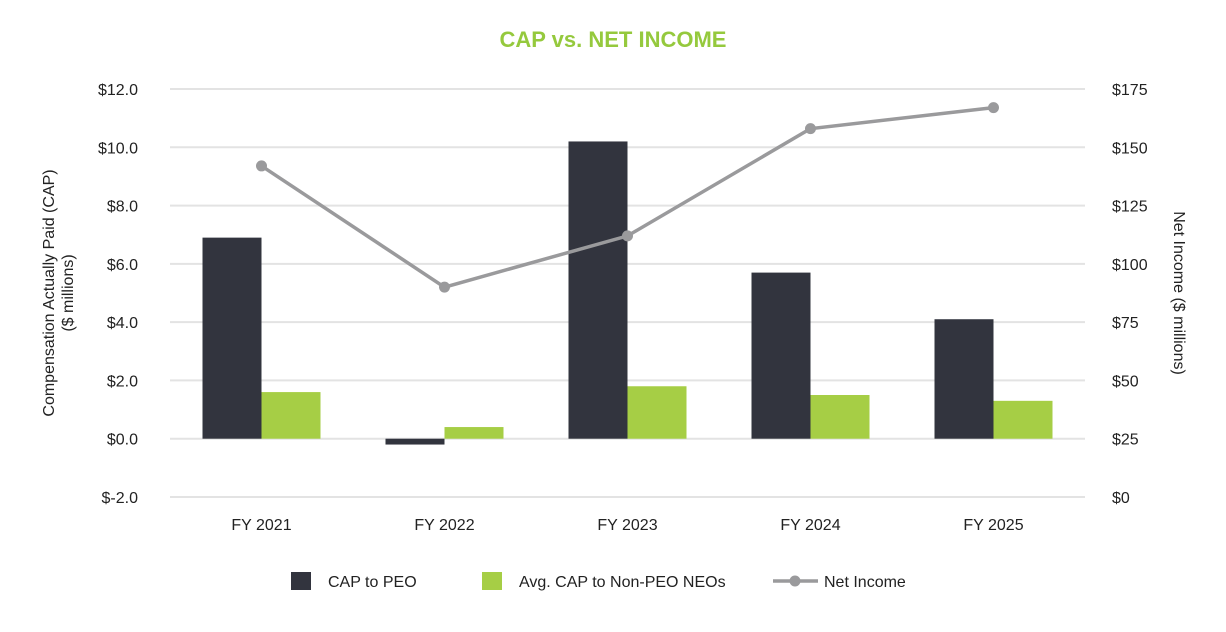 The height and width of the screenshot is (632, 1226). I want to click on legend-label-cap-neo: Avg. CAP to Non-PEO NEOs, so click(622, 582).